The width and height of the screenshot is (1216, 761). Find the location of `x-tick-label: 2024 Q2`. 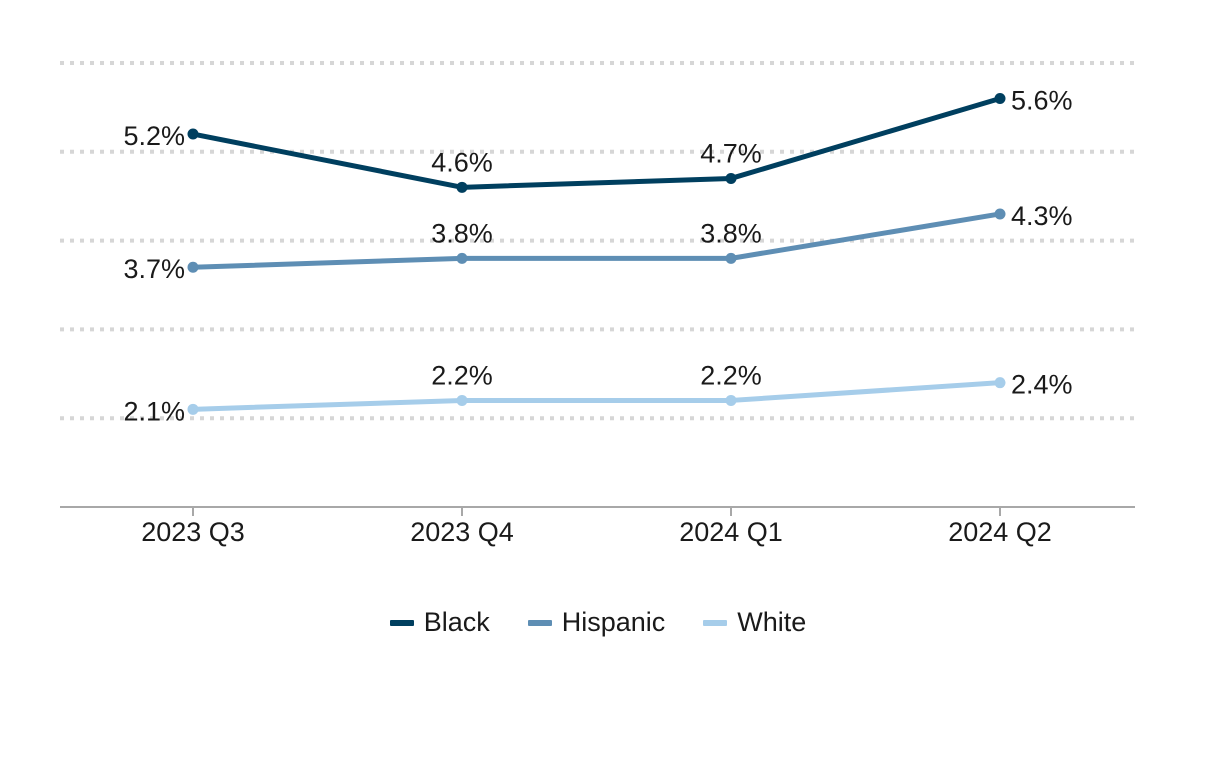

x-tick-label: 2024 Q2 is located at coordinates (1000, 532).